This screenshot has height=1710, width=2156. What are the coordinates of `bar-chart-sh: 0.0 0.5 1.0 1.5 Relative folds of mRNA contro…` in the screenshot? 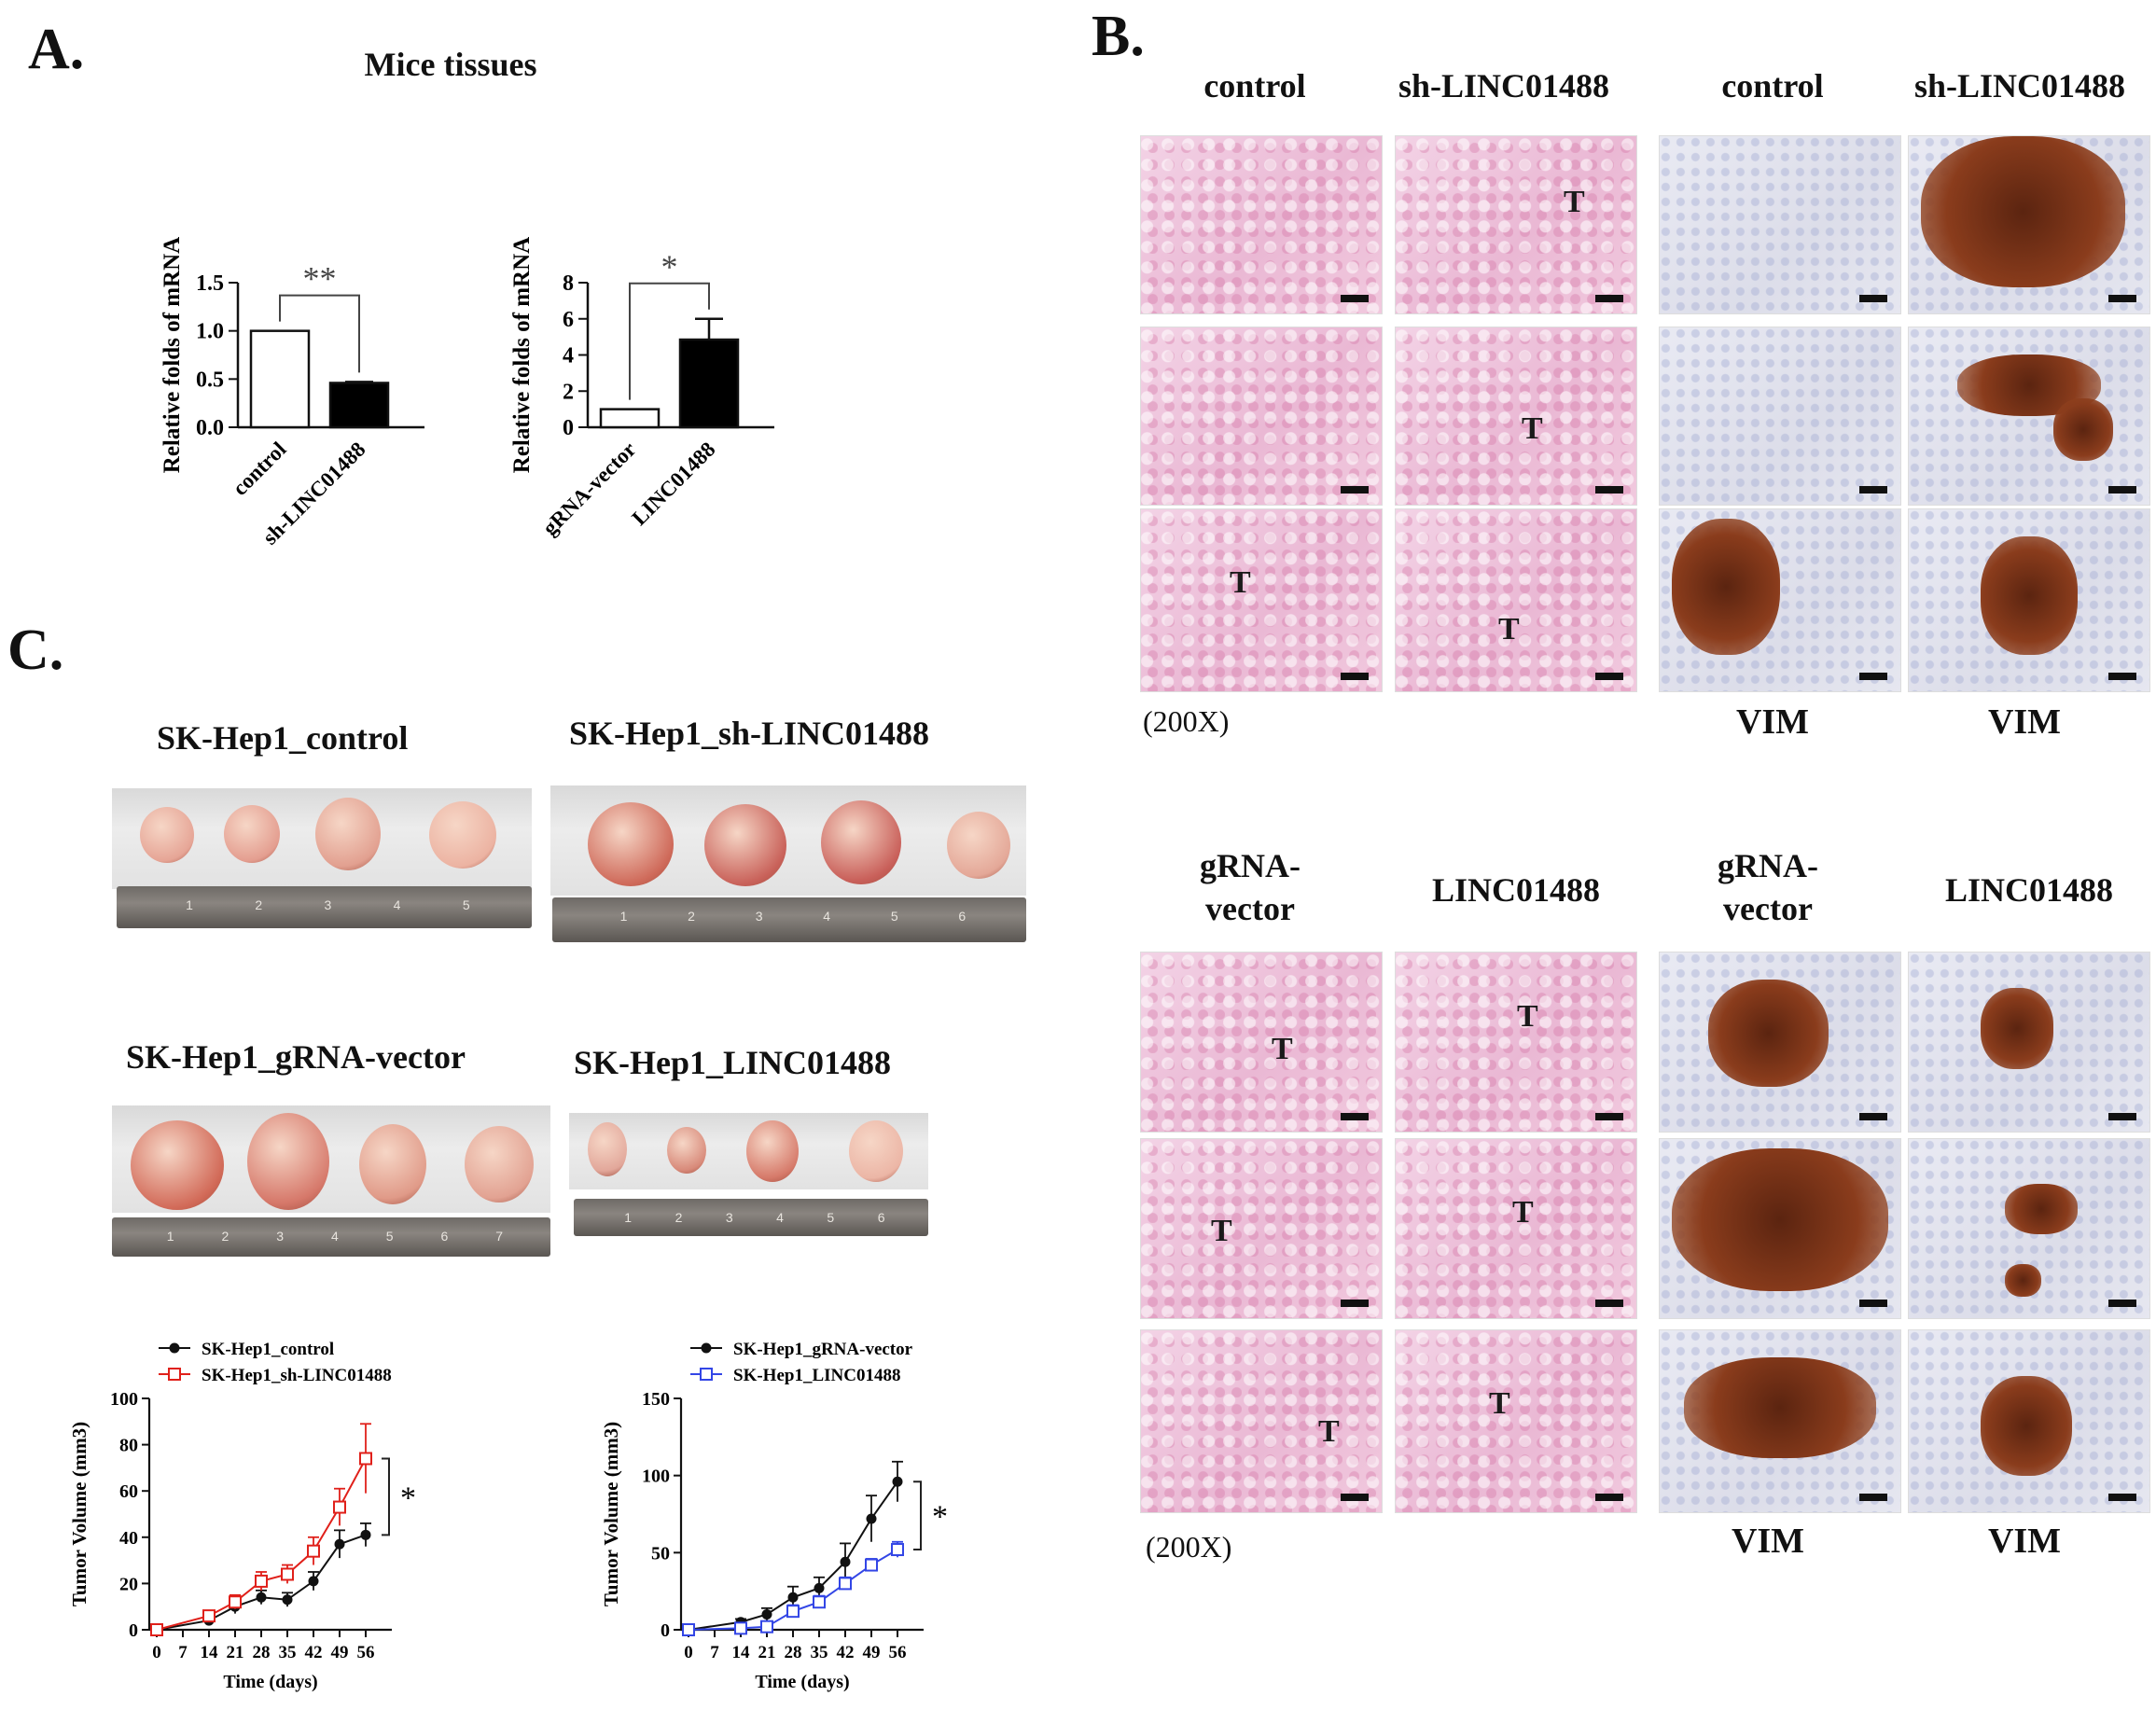 It's located at (292, 393).